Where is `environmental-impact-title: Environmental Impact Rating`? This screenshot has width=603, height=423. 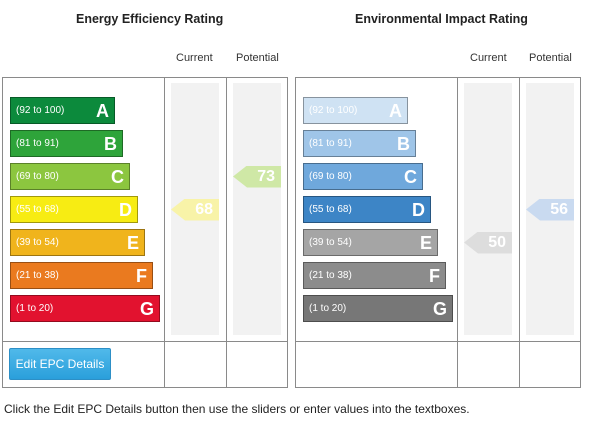
environmental-impact-title: Environmental Impact Rating is located at coordinates (441, 19).